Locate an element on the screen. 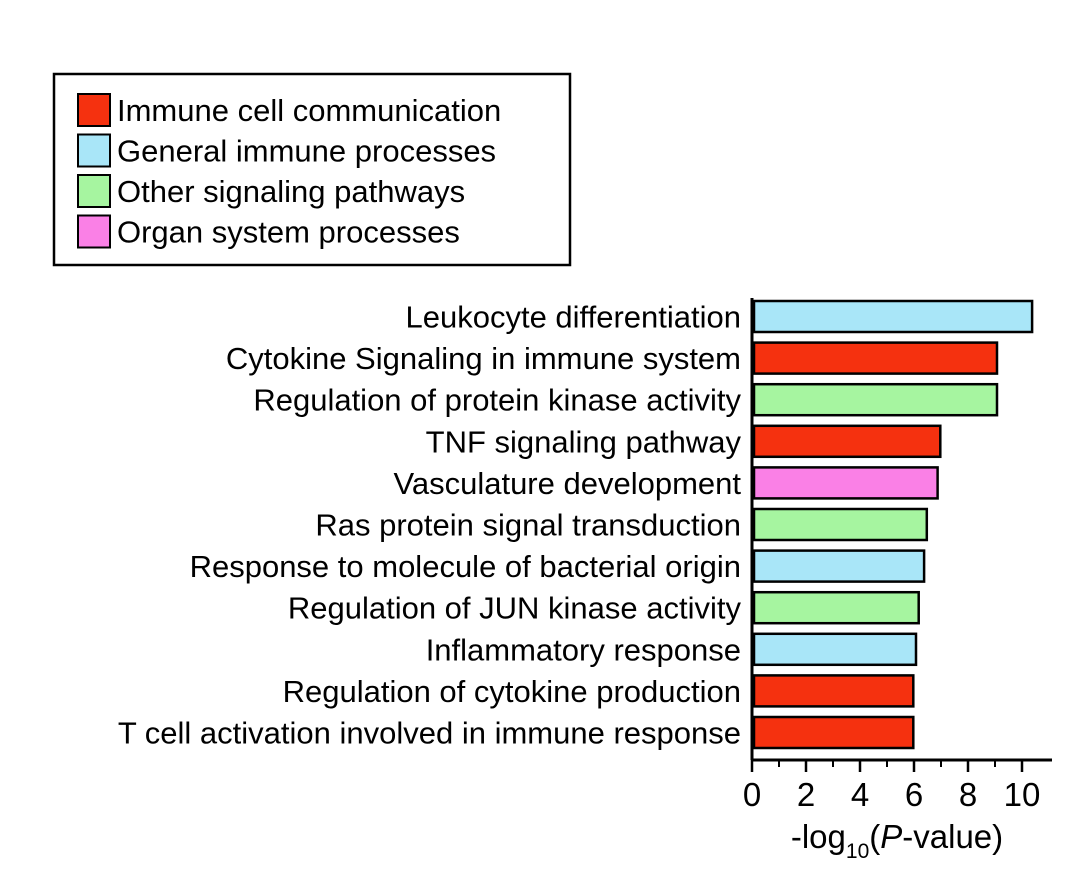 This screenshot has width=1070, height=883. bar-regulation-of-cytokine-production is located at coordinates (833, 691).